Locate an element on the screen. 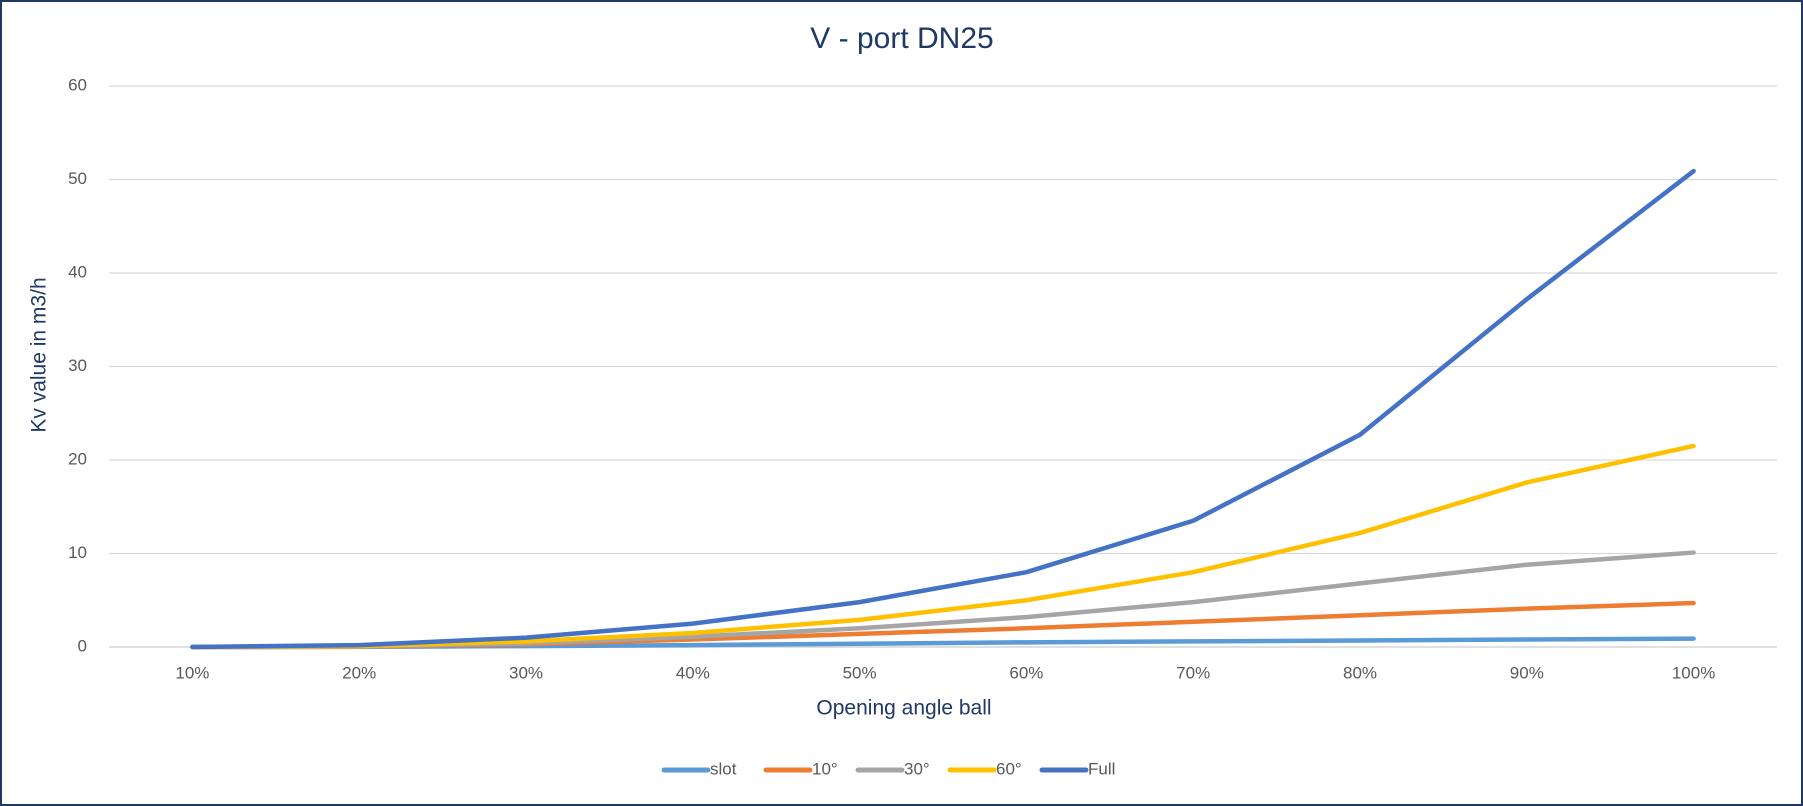 The width and height of the screenshot is (1803, 806). legend-label: Full is located at coordinates (1101, 768).